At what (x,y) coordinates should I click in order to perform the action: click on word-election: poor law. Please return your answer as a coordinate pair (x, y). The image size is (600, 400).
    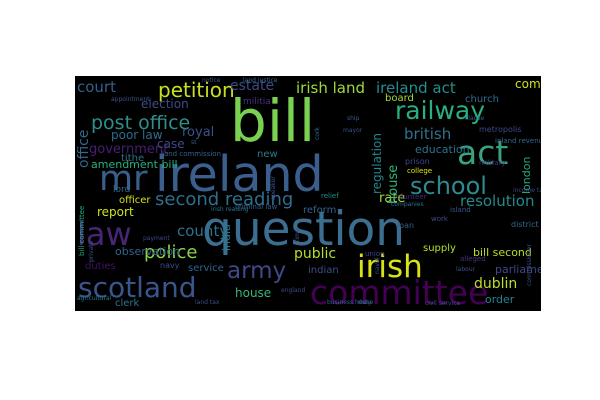
    Looking at the image, I should click on (137, 135).